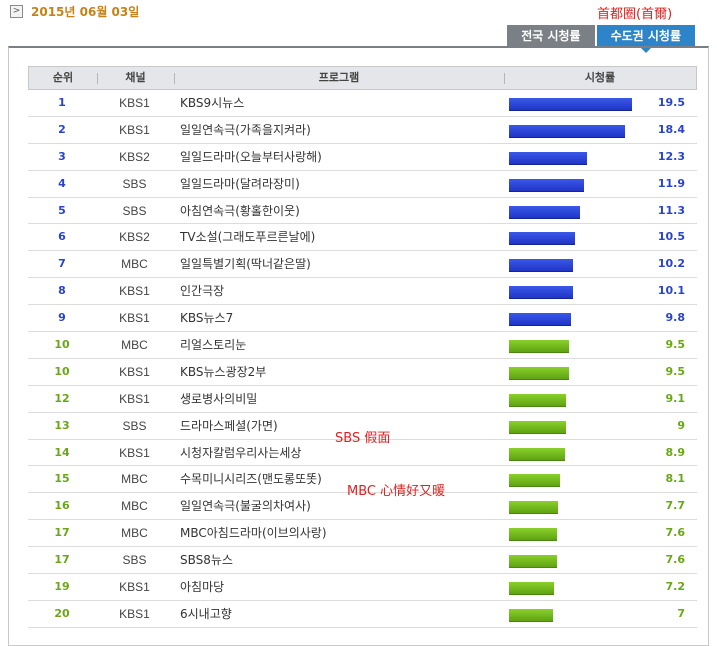 This screenshot has width=717, height=646. Describe the element at coordinates (62, 506) in the screenshot. I see `rank-cell: 16` at that location.